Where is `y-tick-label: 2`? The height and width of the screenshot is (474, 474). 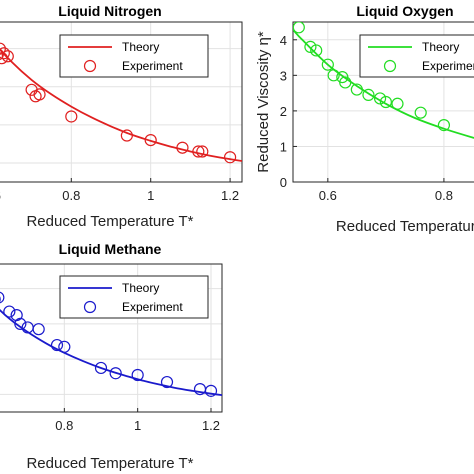
y-tick-label: 2 is located at coordinates (283, 111).